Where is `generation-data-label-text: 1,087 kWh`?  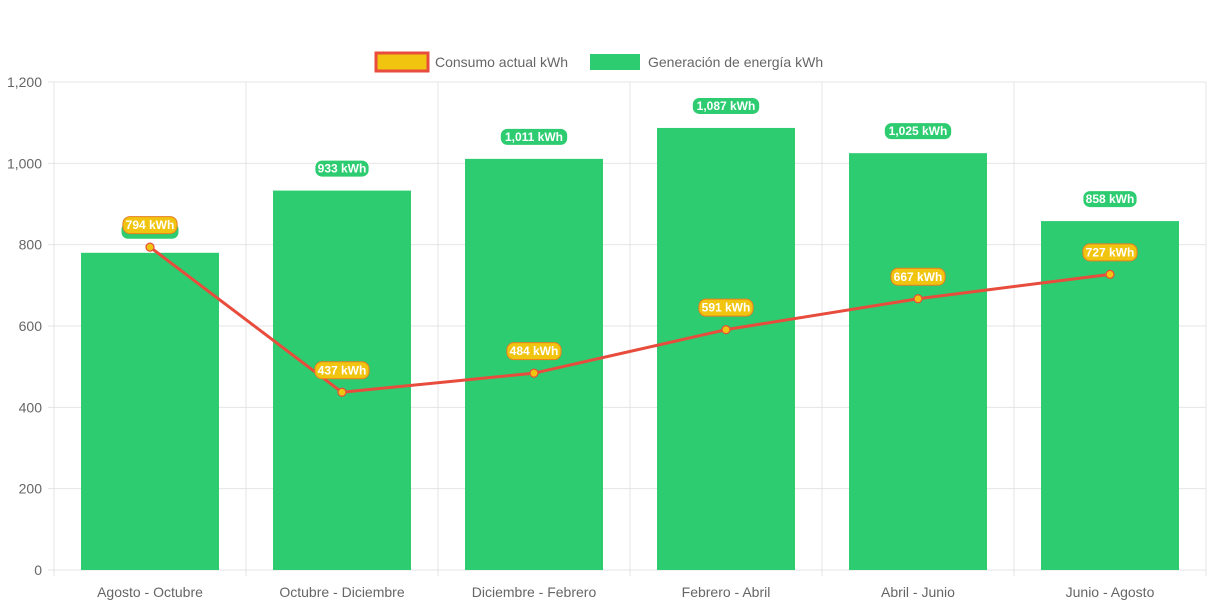 generation-data-label-text: 1,087 kWh is located at coordinates (726, 106).